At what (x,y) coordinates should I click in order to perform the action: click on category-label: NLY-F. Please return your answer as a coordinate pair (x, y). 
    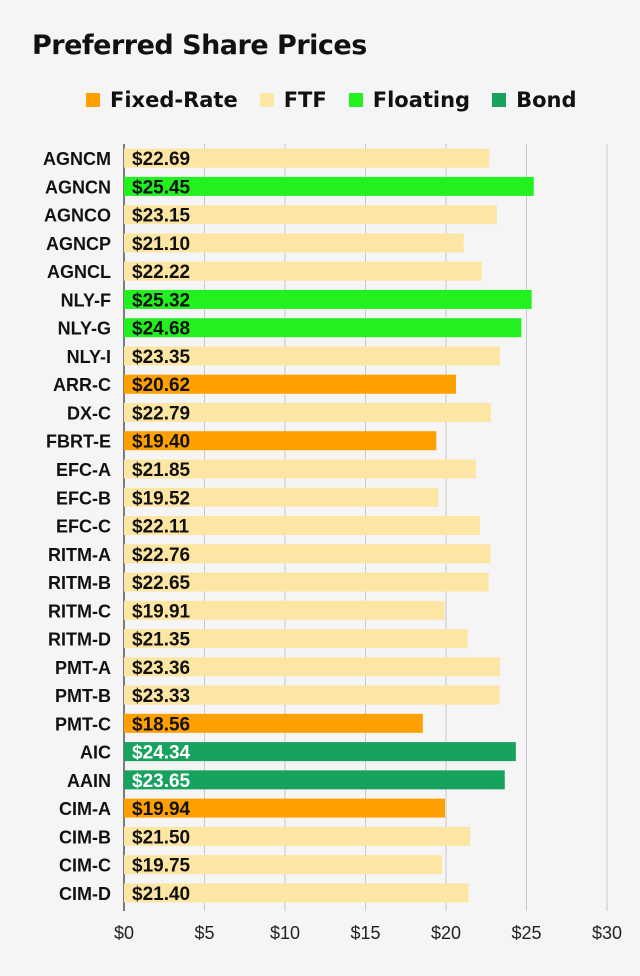
    Looking at the image, I should click on (86, 300).